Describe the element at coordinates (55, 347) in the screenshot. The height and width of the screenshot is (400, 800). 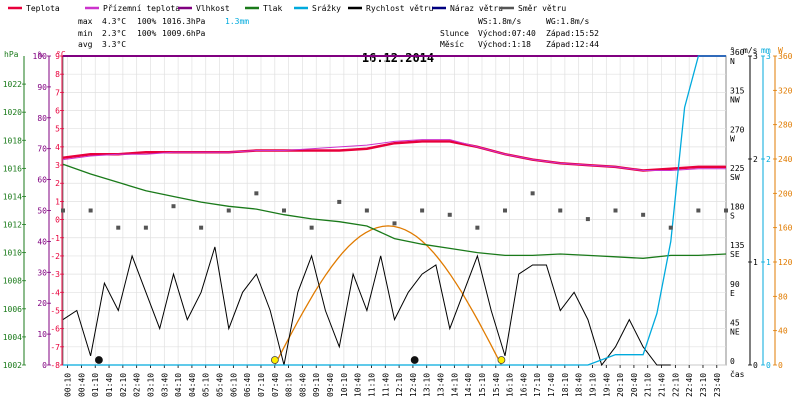
I see `temperature-tick-label: -7` at that location.